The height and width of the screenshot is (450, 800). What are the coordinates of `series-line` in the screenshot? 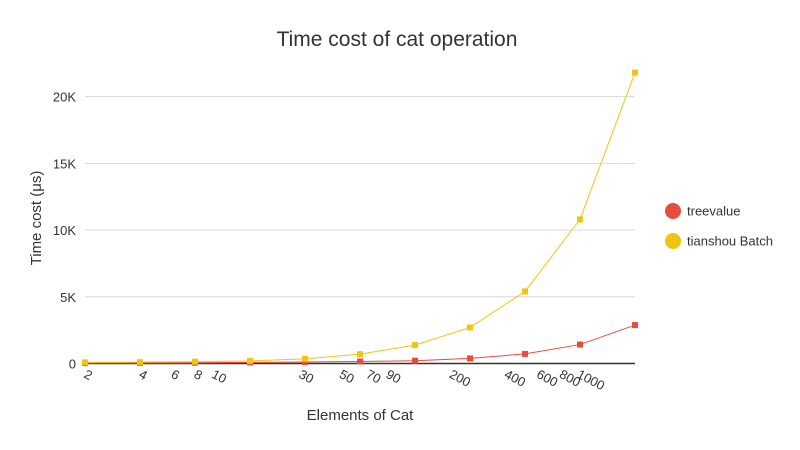 It's located at (360, 344).